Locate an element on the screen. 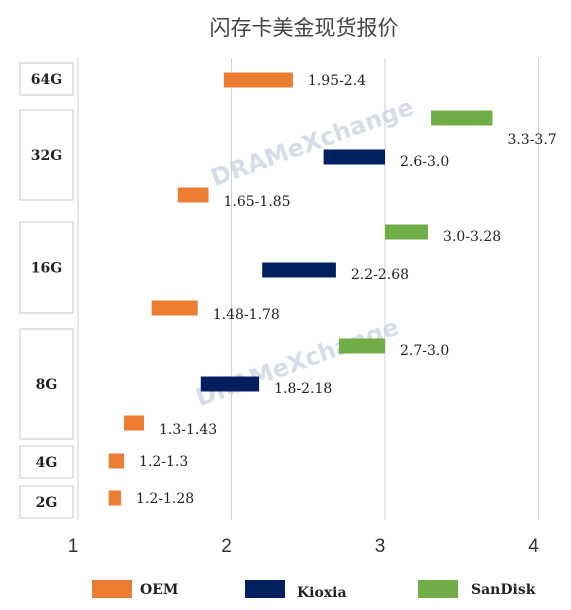  bar-16g-oem is located at coordinates (174, 308).